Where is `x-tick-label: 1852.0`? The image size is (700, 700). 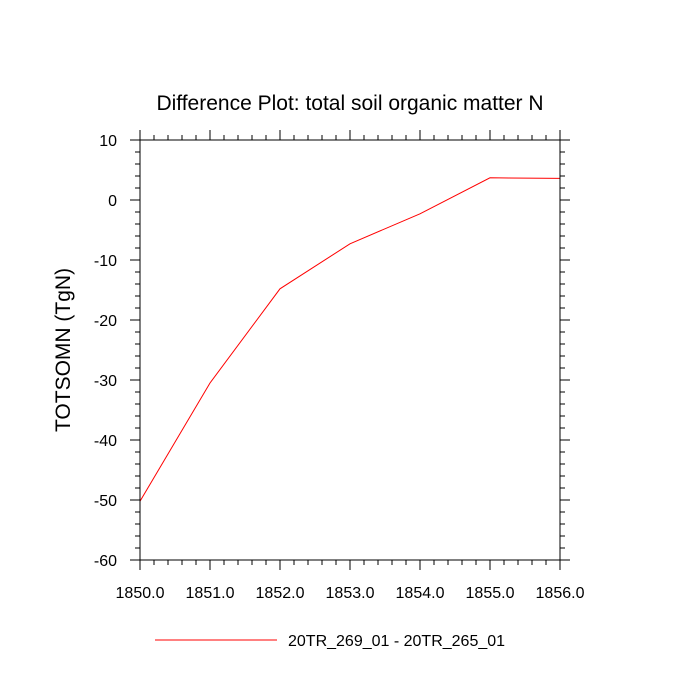 x-tick-label: 1852.0 is located at coordinates (280, 593).